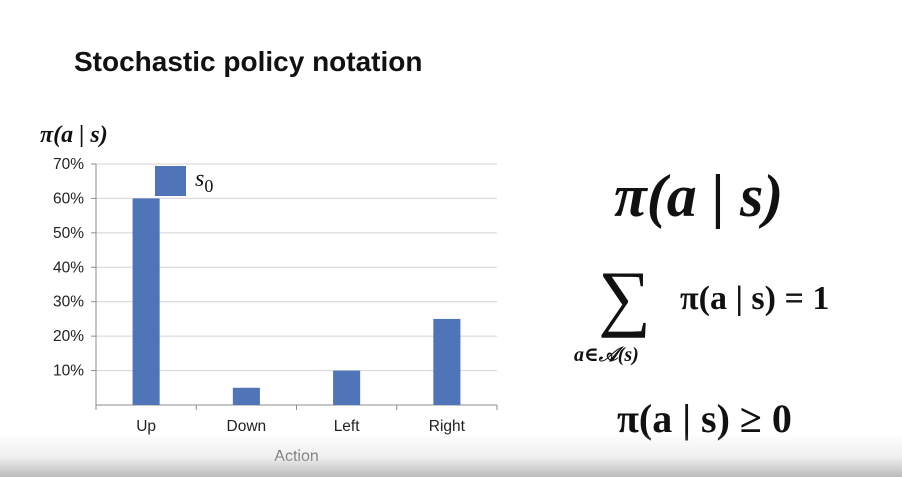  Describe the element at coordinates (146, 426) in the screenshot. I see `x-tick-label: Up` at that location.